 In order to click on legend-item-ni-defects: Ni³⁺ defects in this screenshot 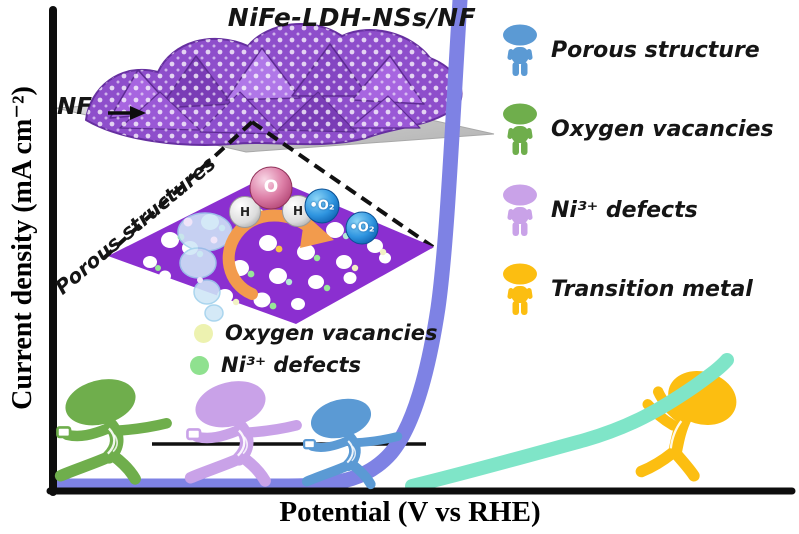, I will do `click(599, 210)`.